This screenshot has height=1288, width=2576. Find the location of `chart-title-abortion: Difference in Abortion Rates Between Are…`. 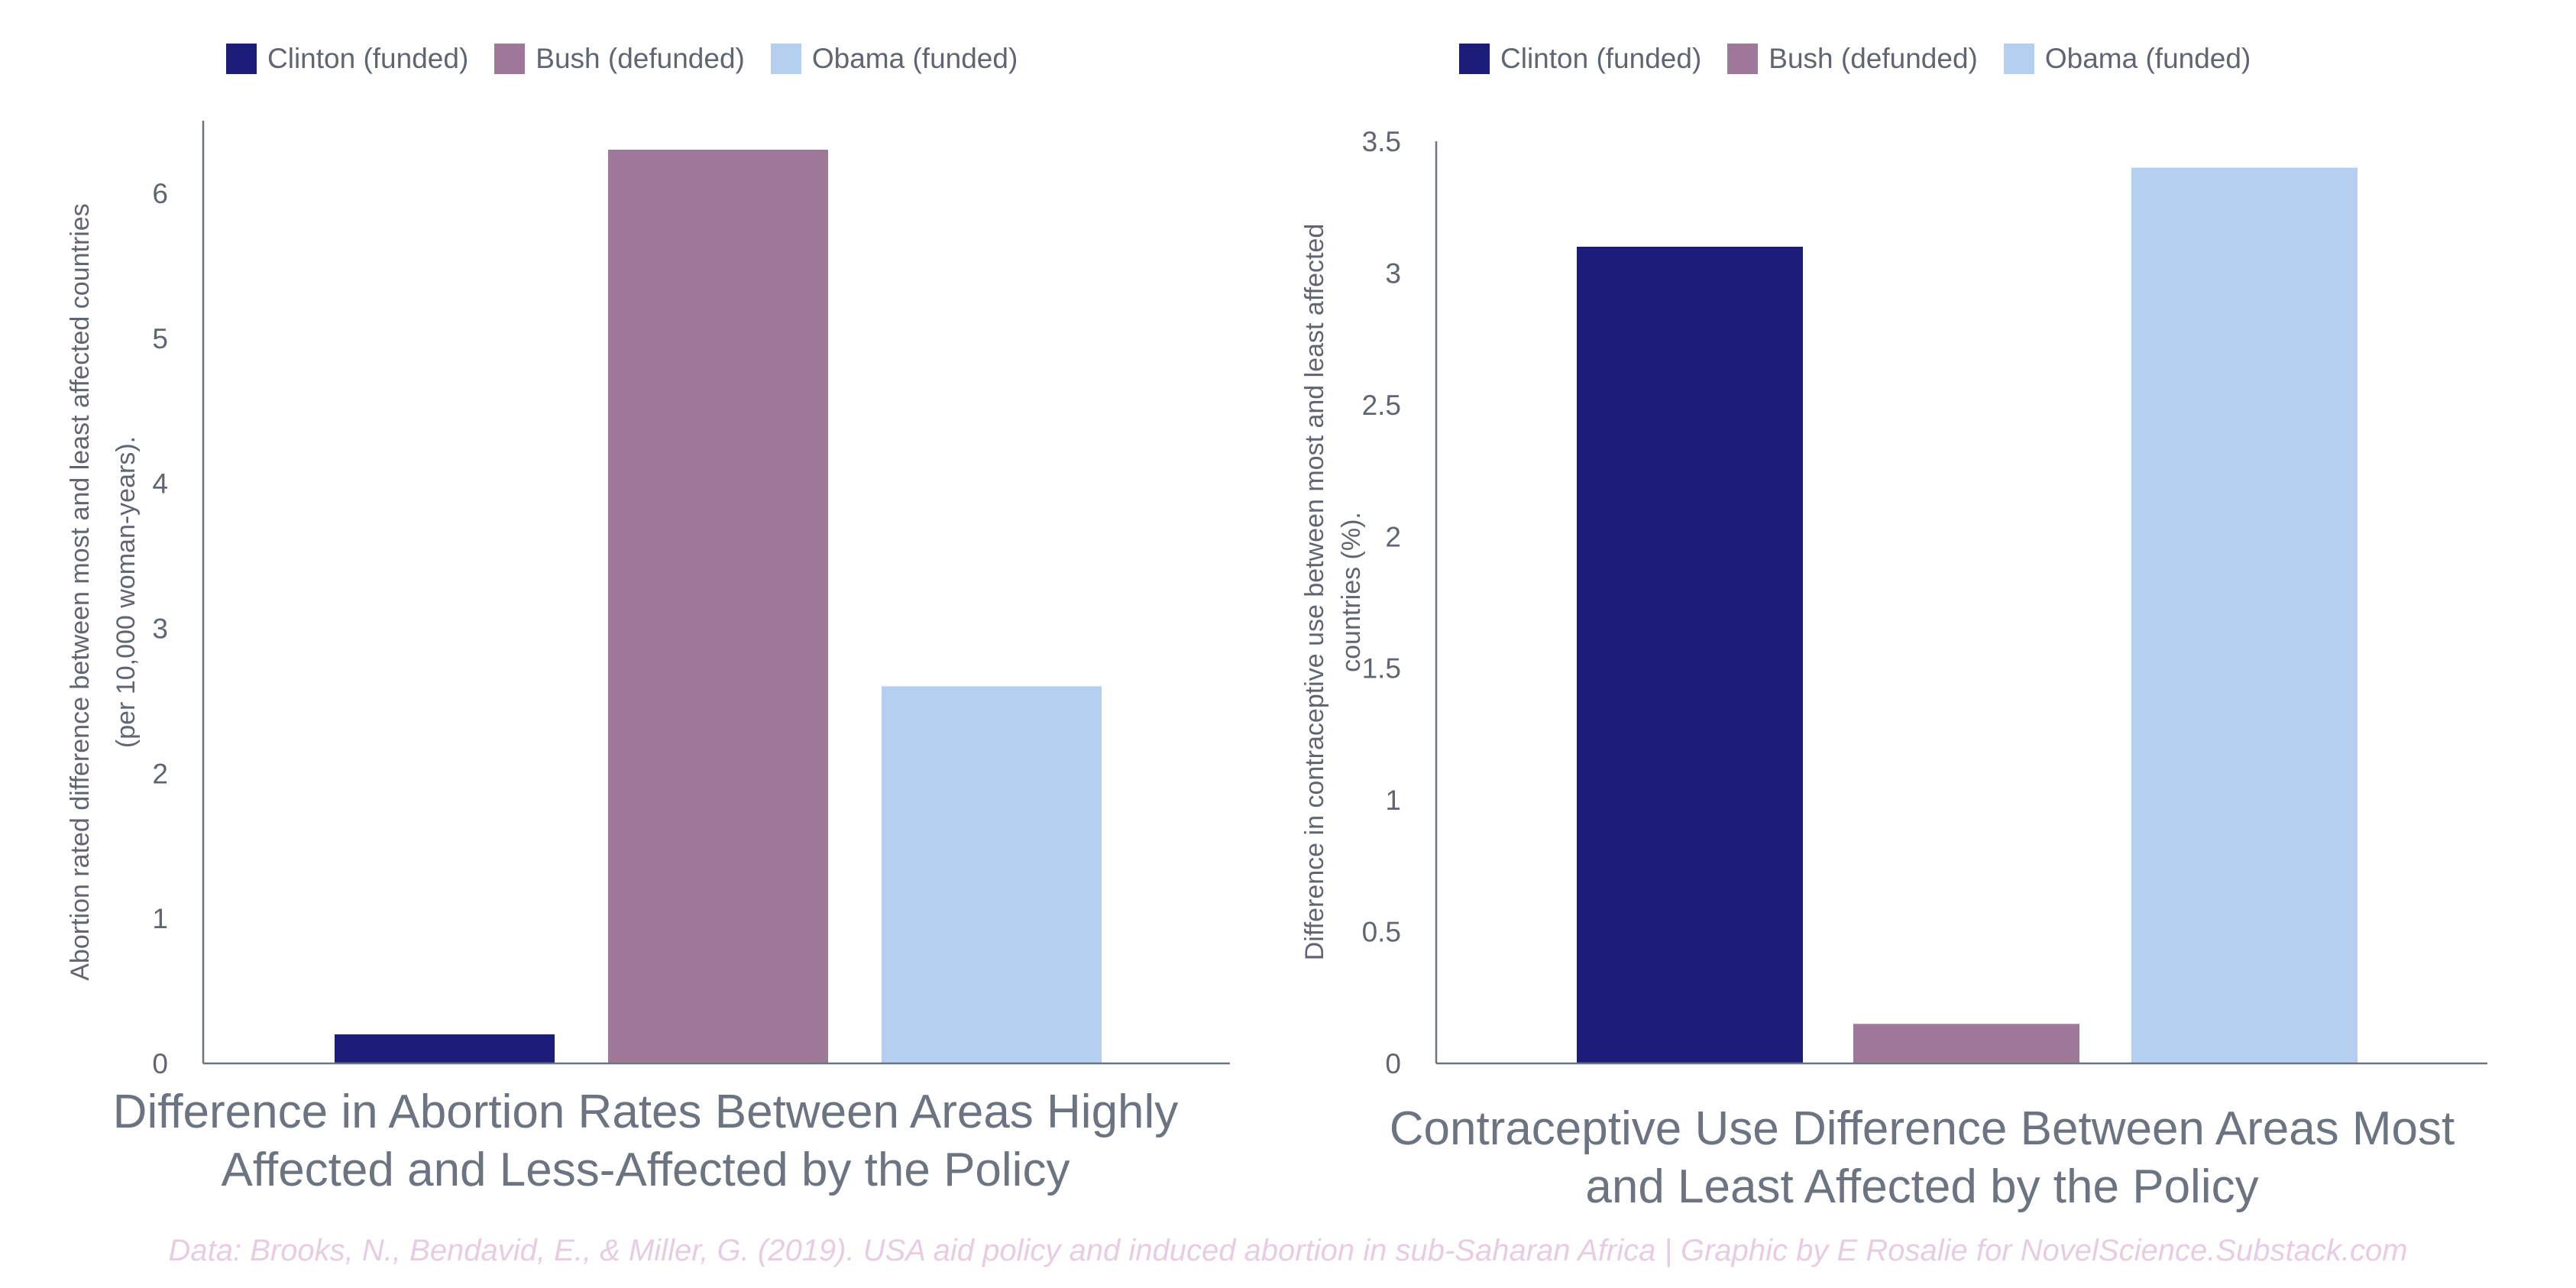

chart-title-abortion: Difference in Abortion Rates Between Are… is located at coordinates (645, 1141).